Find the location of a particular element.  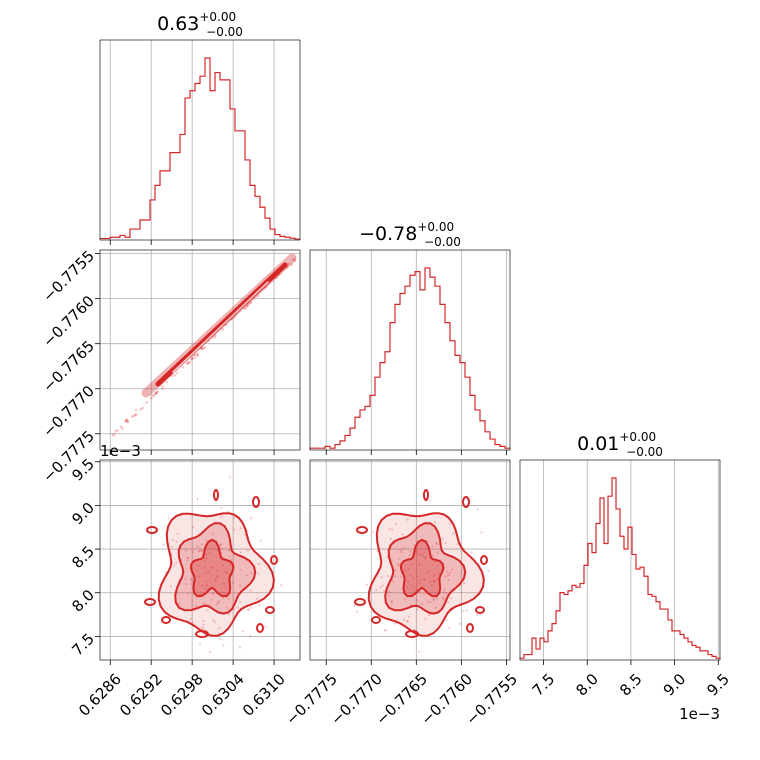

contour-p1-p2 is located at coordinates (421, 563).